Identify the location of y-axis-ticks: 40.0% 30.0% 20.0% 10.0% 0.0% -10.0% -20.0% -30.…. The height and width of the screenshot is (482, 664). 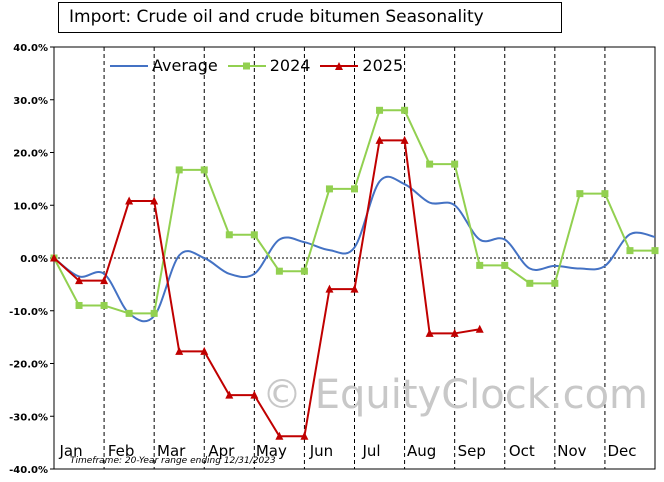
(31, 259).